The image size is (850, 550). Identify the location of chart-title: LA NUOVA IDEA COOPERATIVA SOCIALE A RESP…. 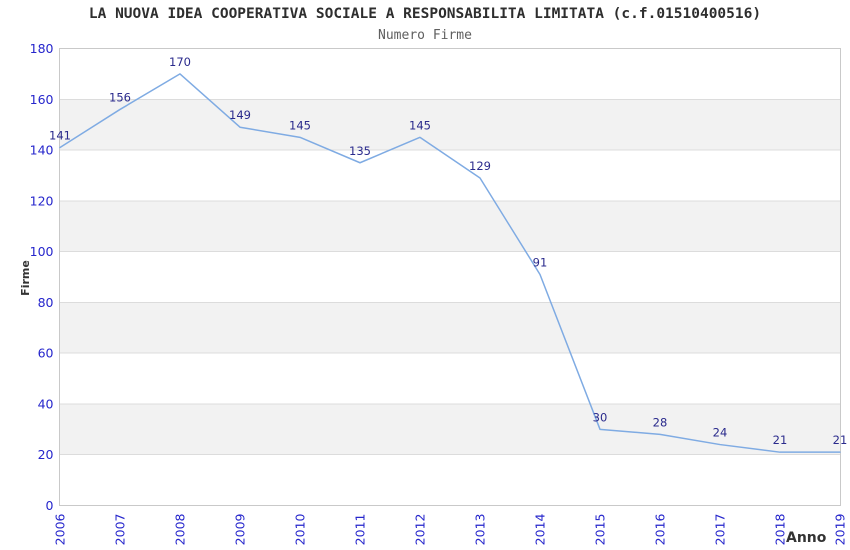
(425, 14).